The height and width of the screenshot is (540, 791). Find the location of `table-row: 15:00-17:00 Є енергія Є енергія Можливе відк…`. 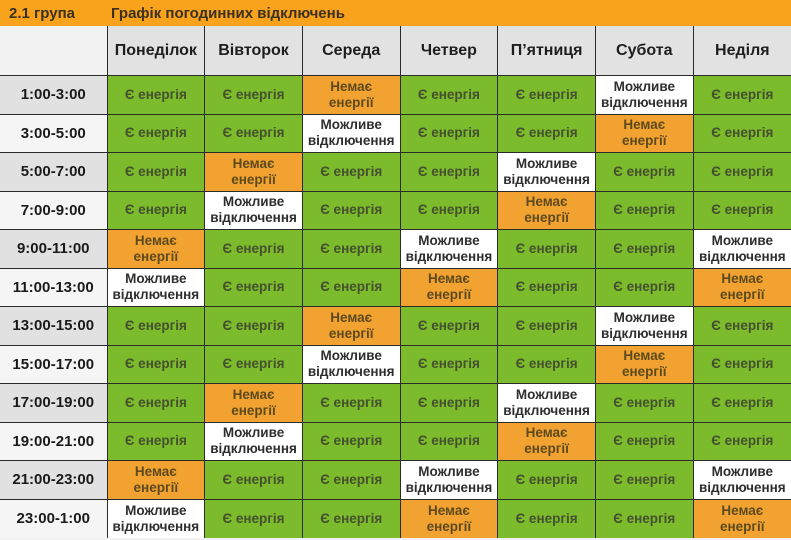

table-row: 15:00-17:00 Є енергія Є енергія Можливе відк… is located at coordinates (395, 364).